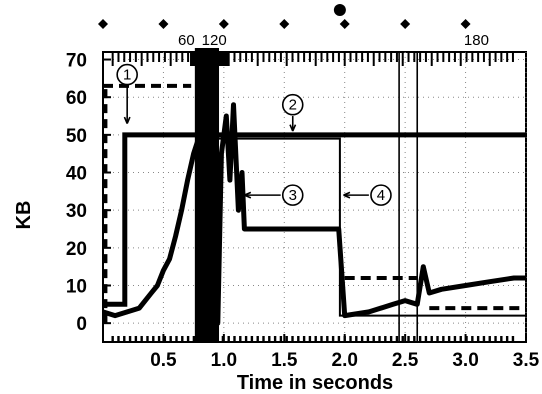 This screenshot has width=542, height=394. What do you see at coordinates (127, 75) in the screenshot?
I see `callout-number: 1` at bounding box center [127, 75].